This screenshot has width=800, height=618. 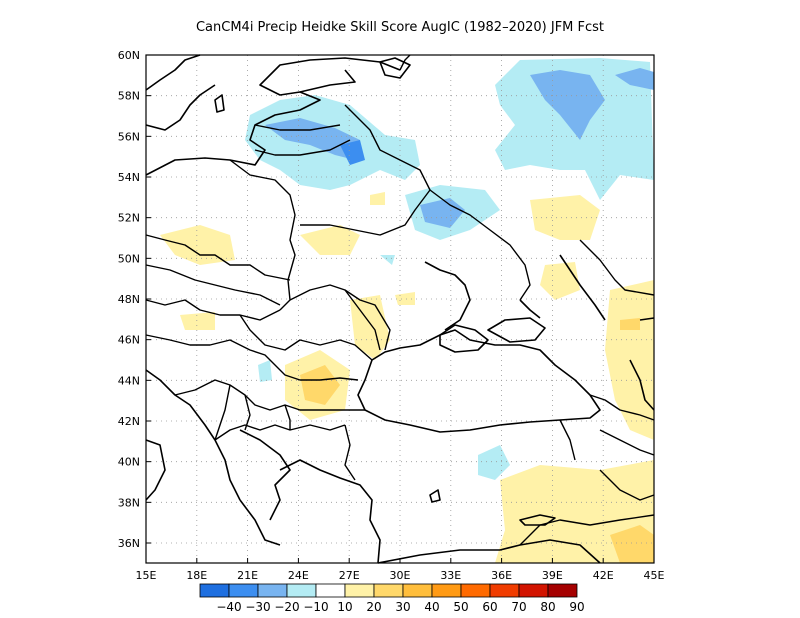 What do you see at coordinates (129, 543) in the screenshot?
I see `lat-label: 36N` at bounding box center [129, 543].